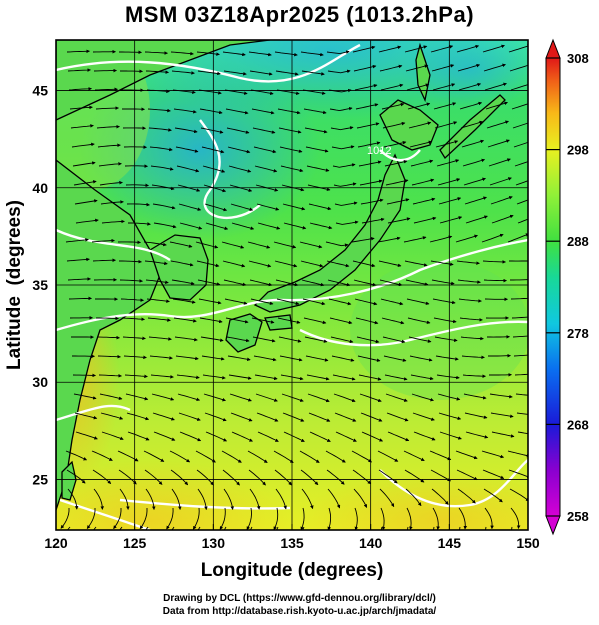  I want to click on y-tick-label: 25, so click(40, 479).